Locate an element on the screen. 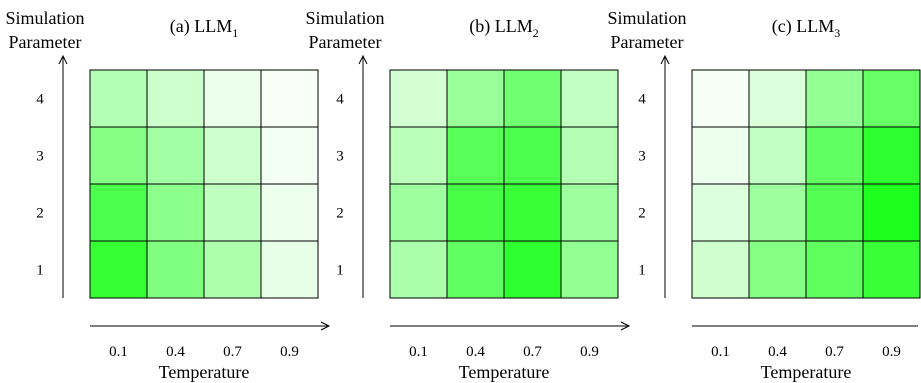 The height and width of the screenshot is (383, 921). y-tick-label-c: 1 is located at coordinates (642, 271).